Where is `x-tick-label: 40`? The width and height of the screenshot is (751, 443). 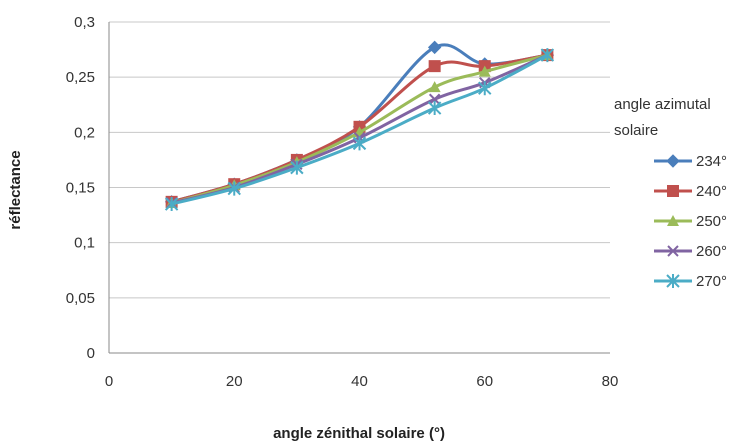 x-tick-label: 40 is located at coordinates (359, 381).